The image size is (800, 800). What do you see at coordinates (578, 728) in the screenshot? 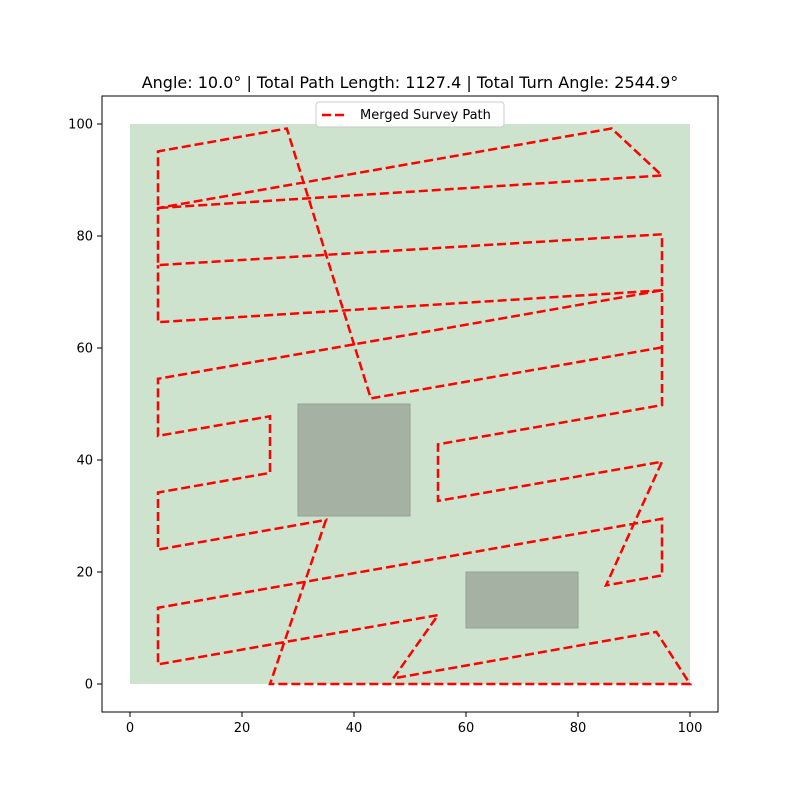
I see `x-tick-label: 80` at bounding box center [578, 728].